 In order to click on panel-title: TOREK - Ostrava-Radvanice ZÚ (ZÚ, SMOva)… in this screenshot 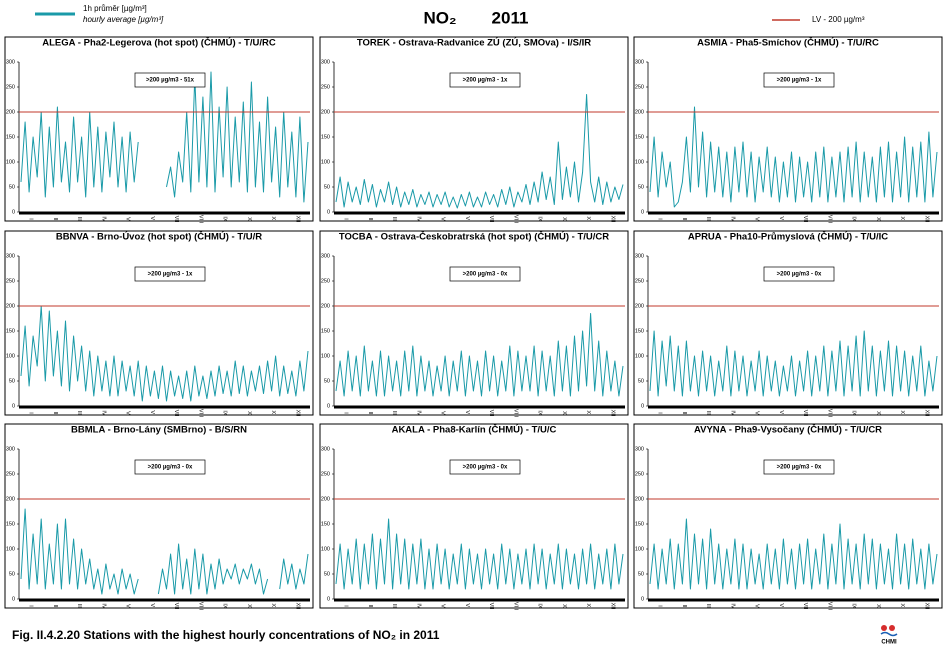, I will do `click(474, 43)`.